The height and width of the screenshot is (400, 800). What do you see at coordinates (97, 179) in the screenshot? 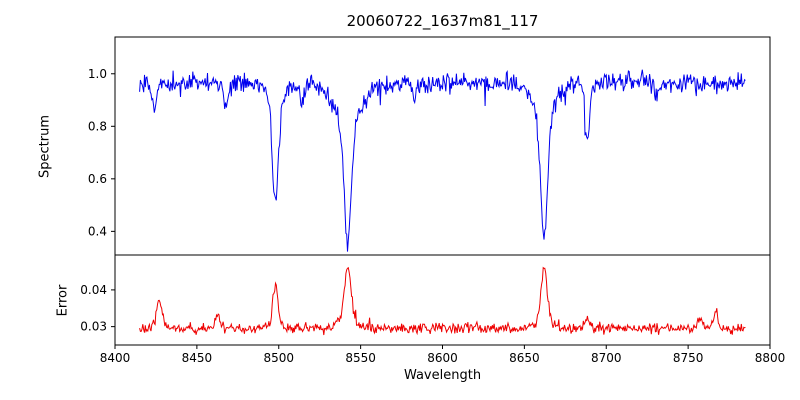
I see `y-tick-label: 0.6` at bounding box center [97, 179].